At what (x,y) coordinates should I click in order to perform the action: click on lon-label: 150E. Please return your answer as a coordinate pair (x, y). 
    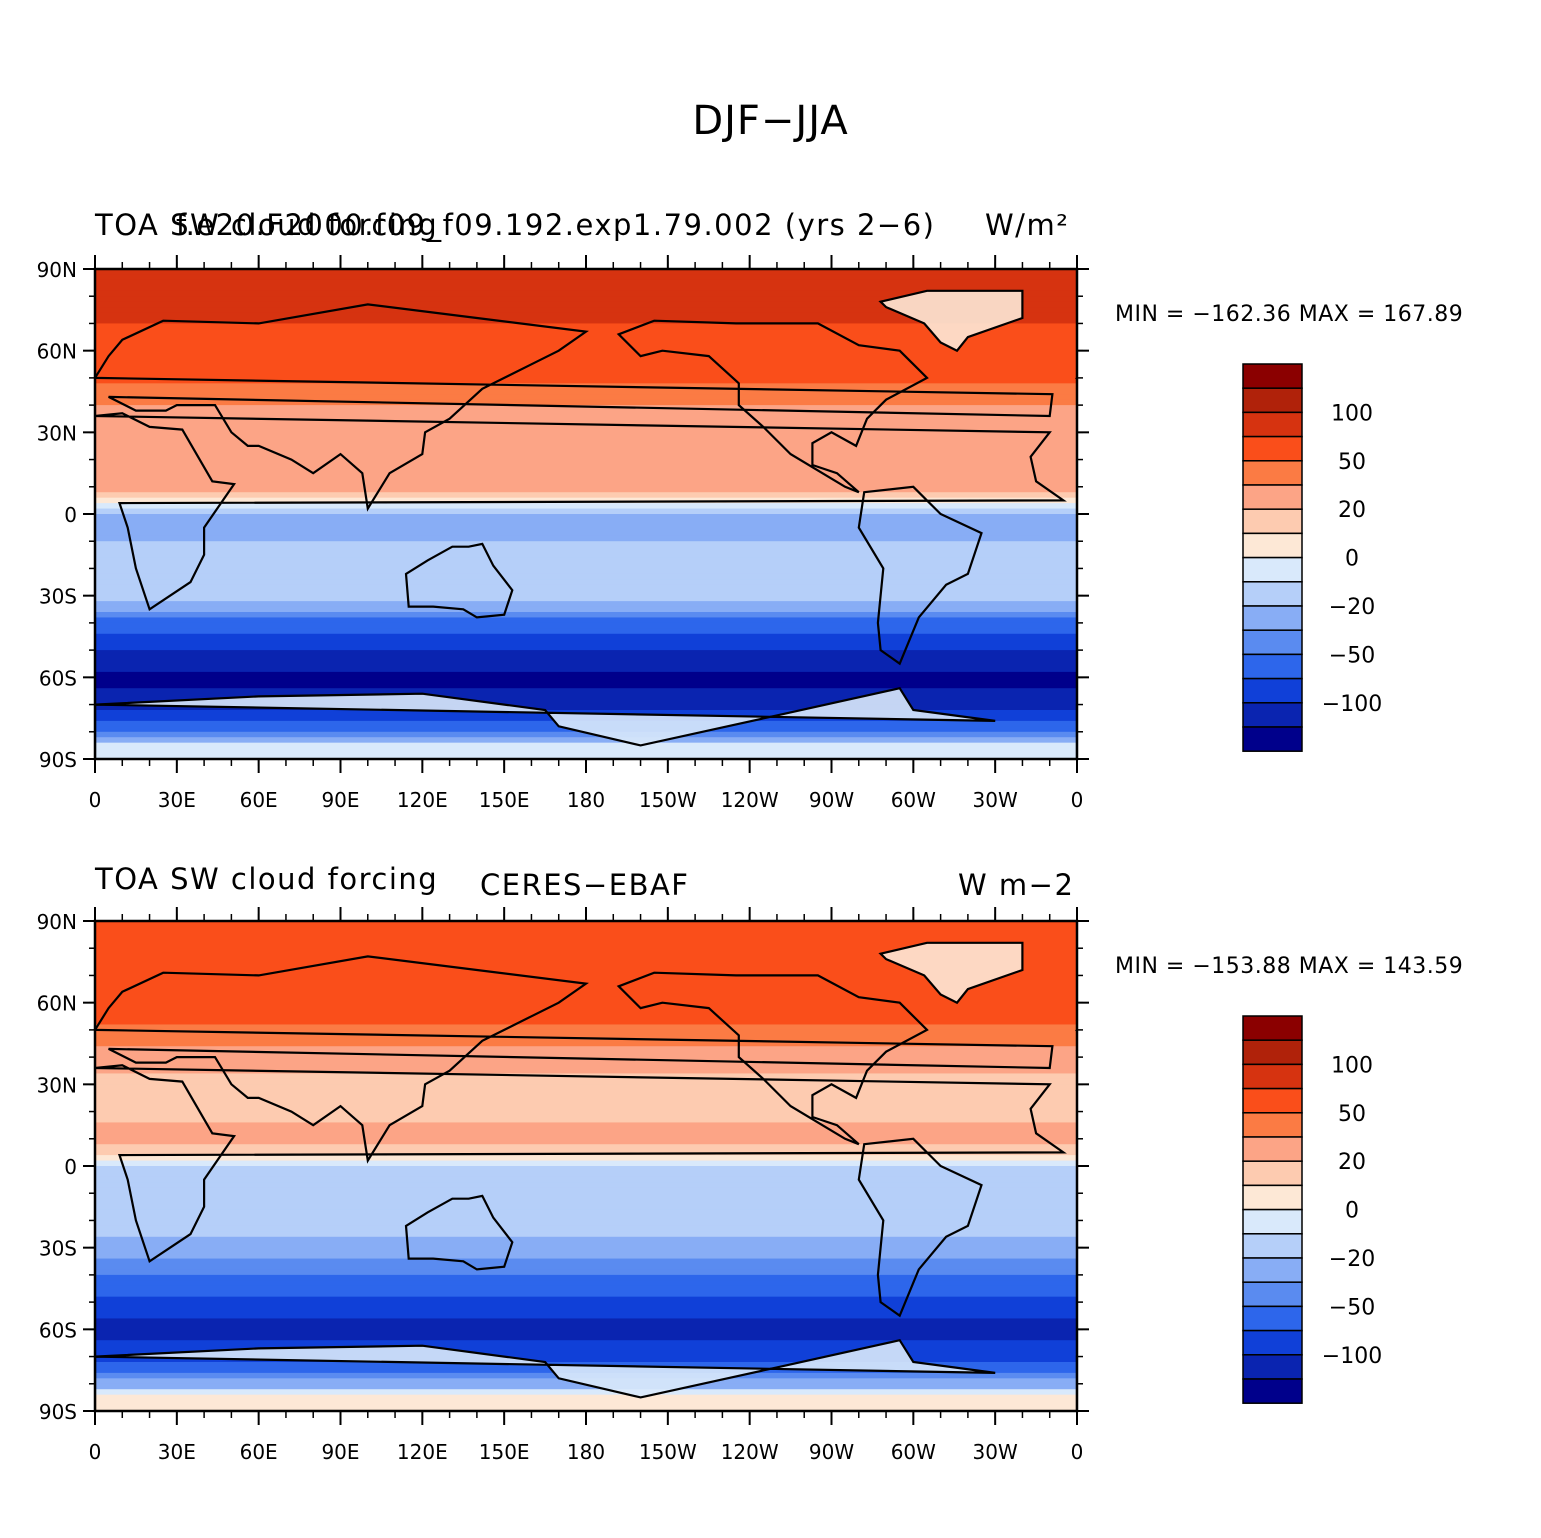
    Looking at the image, I should click on (504, 1452).